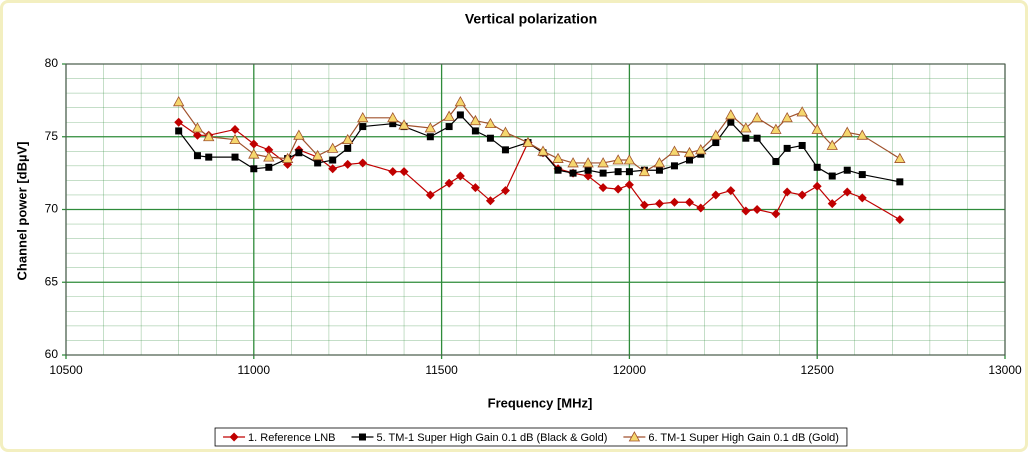 The image size is (1028, 452). What do you see at coordinates (291, 438) in the screenshot?
I see `legend-label: 1. Reference LNB` at bounding box center [291, 438].